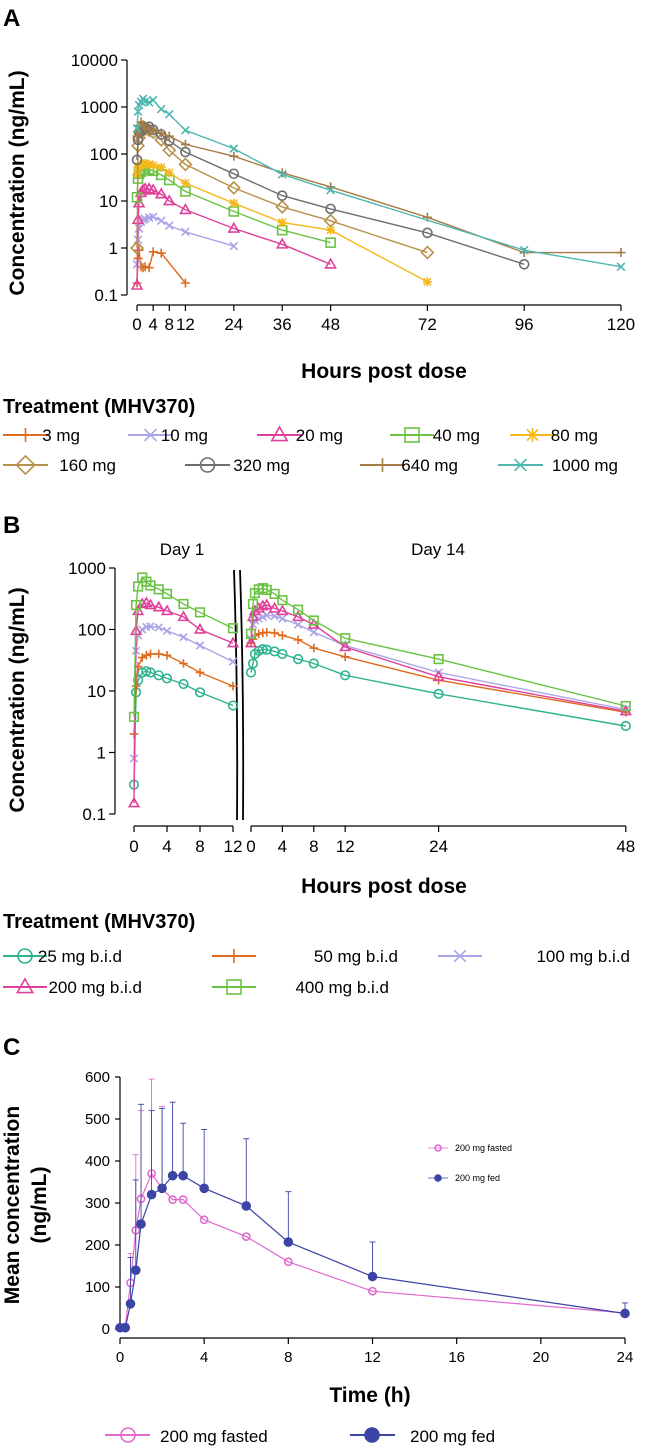  Describe the element at coordinates (330, 195) in the screenshot. I see `series-320-mg` at that location.